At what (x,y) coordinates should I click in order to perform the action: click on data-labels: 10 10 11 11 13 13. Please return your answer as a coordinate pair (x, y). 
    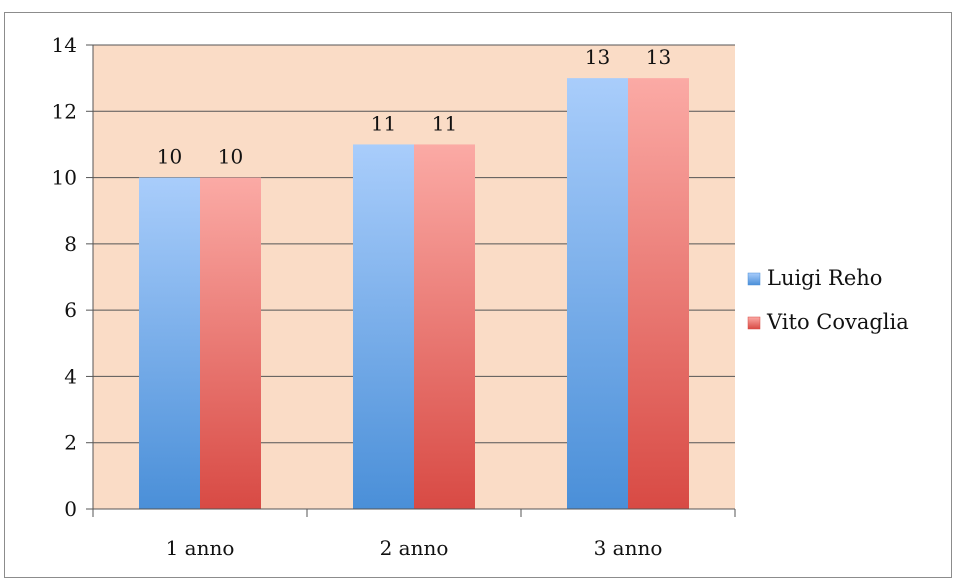
    Looking at the image, I should click on (414, 106).